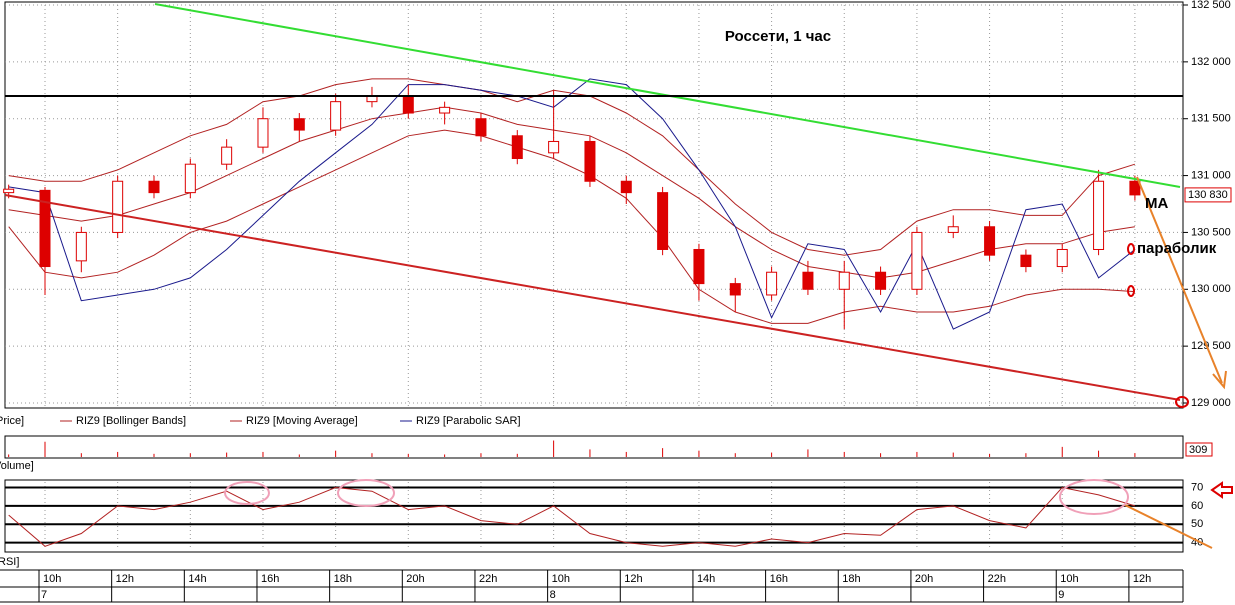 This screenshot has width=1235, height=605. I want to click on y-tick-label: 132 500, so click(1211, 5).